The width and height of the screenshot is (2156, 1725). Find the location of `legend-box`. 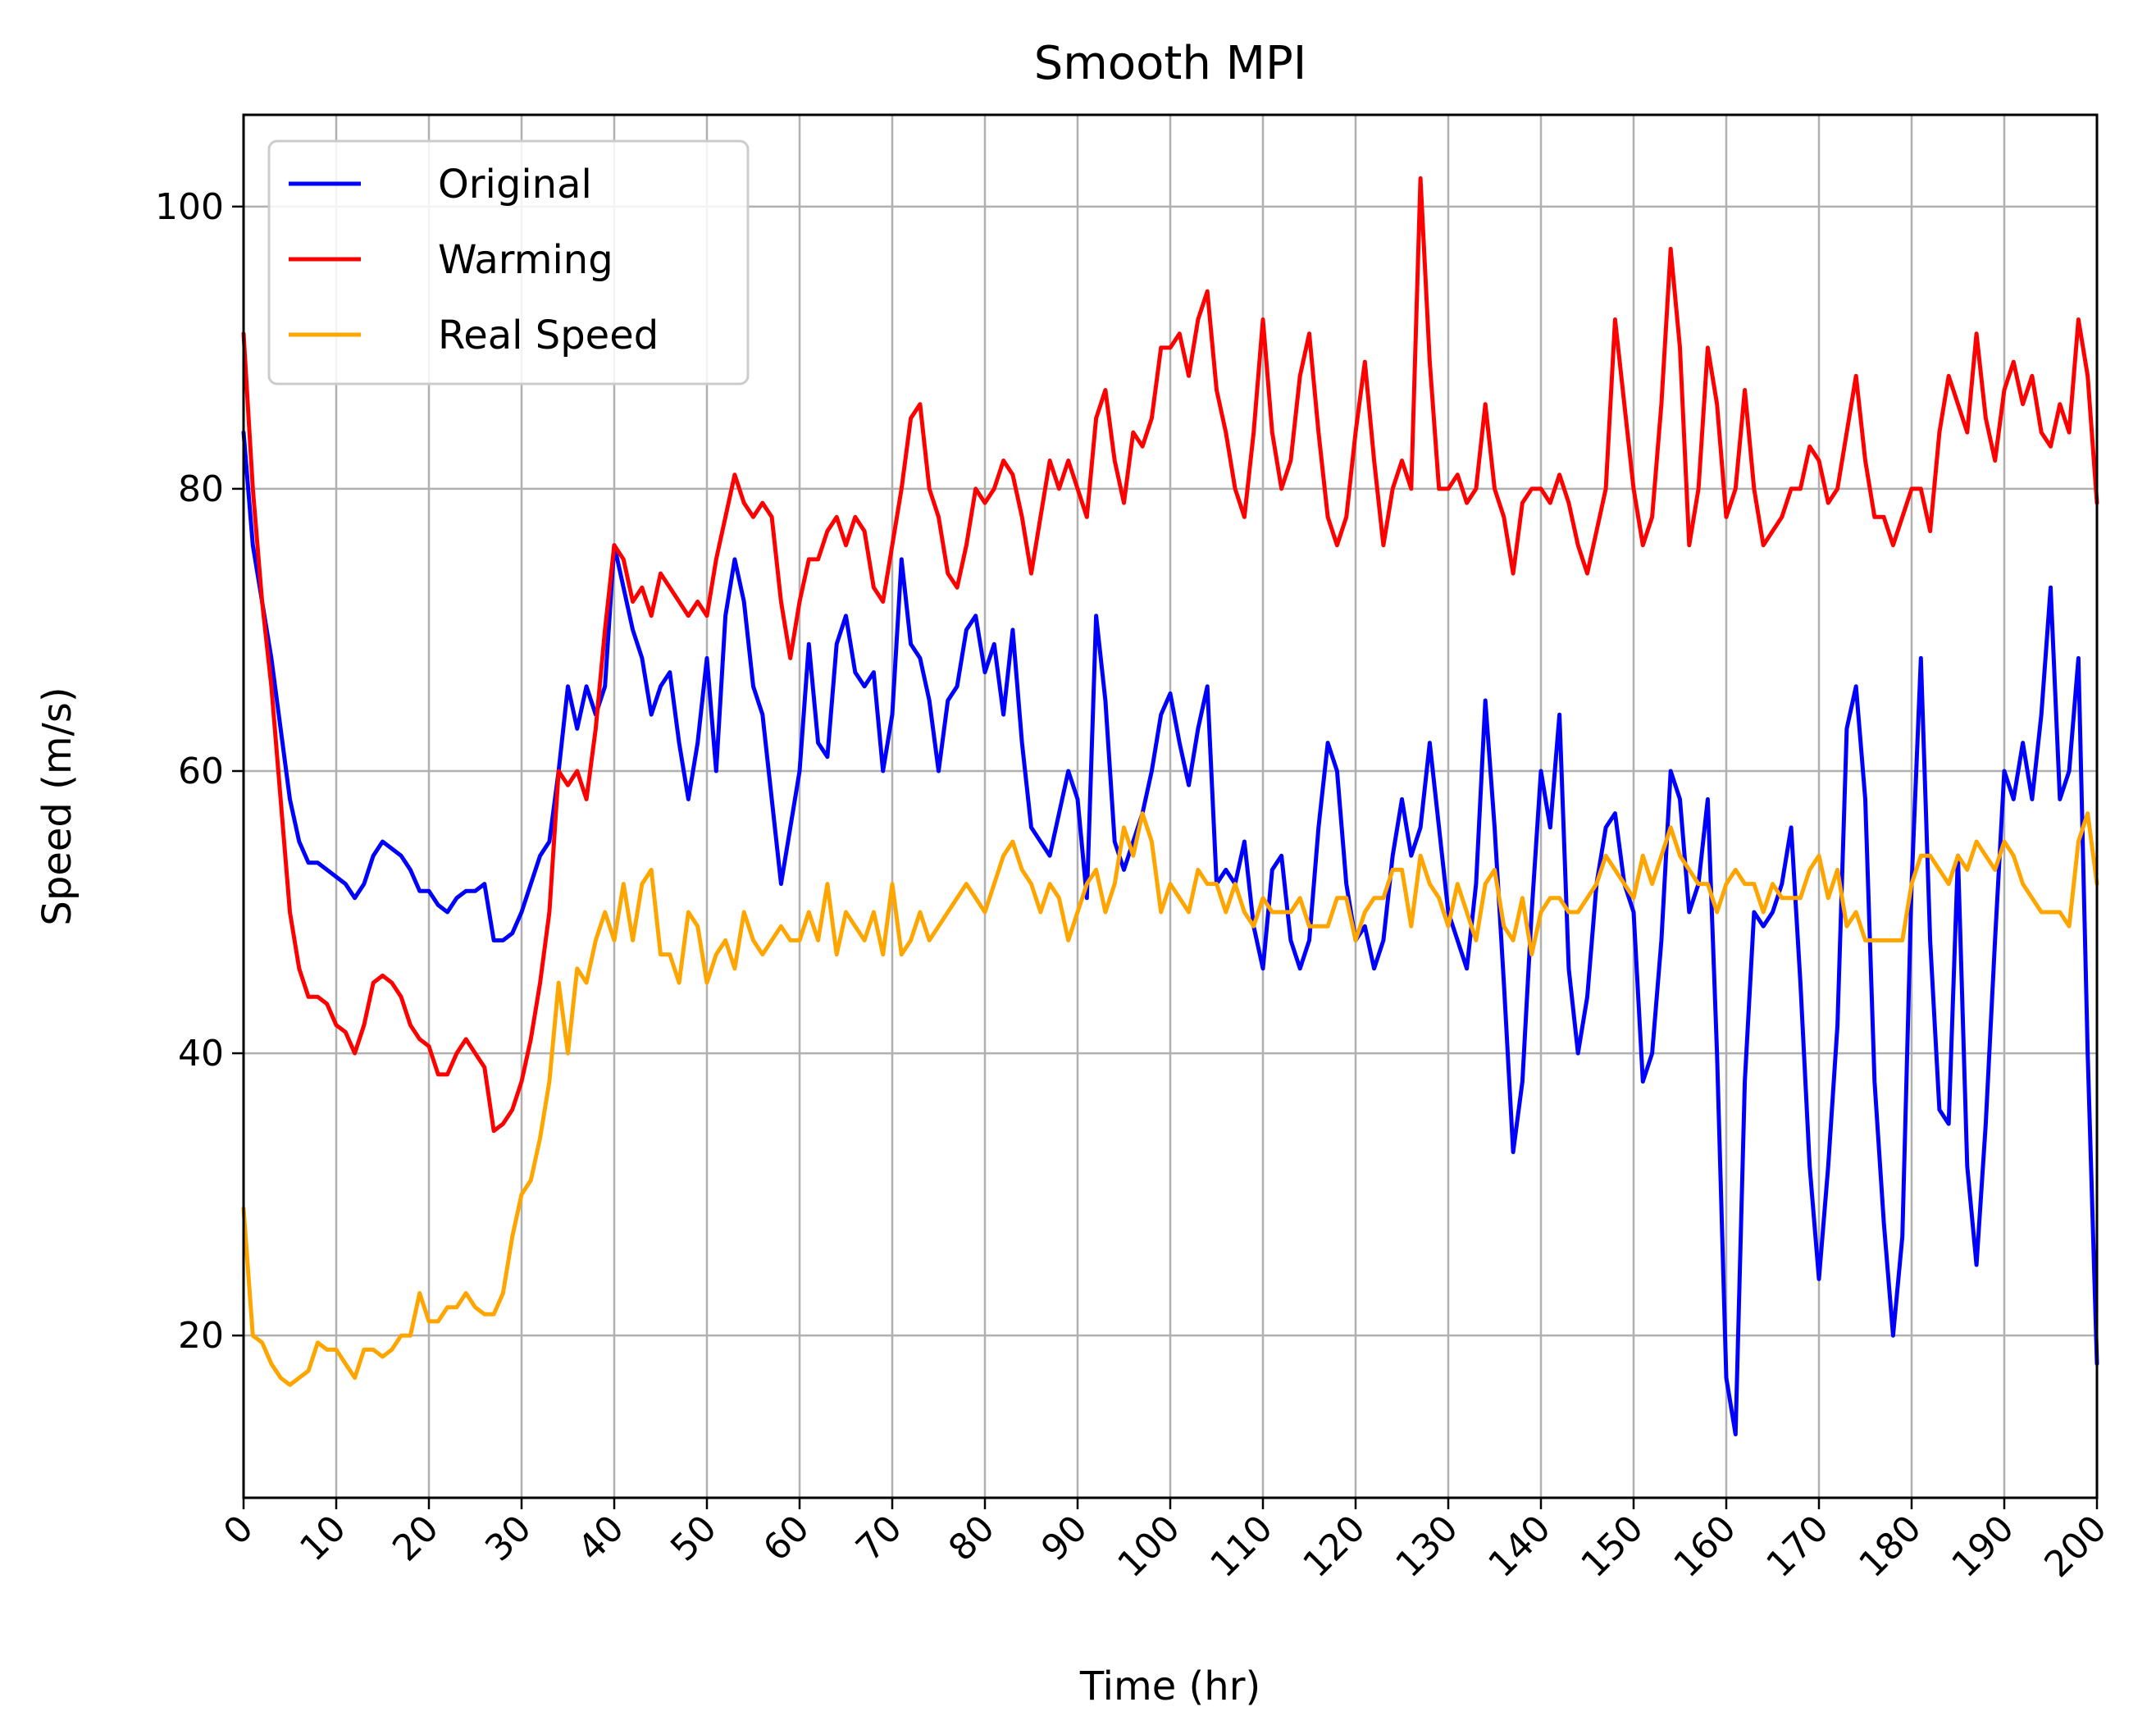

legend-box is located at coordinates (509, 262).